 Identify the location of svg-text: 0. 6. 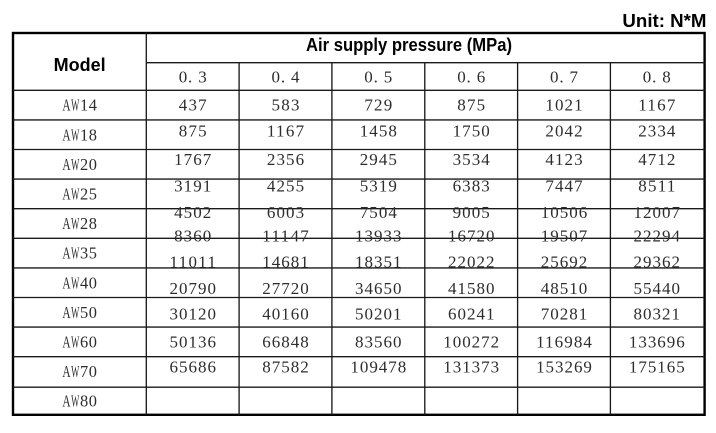
(471, 76).